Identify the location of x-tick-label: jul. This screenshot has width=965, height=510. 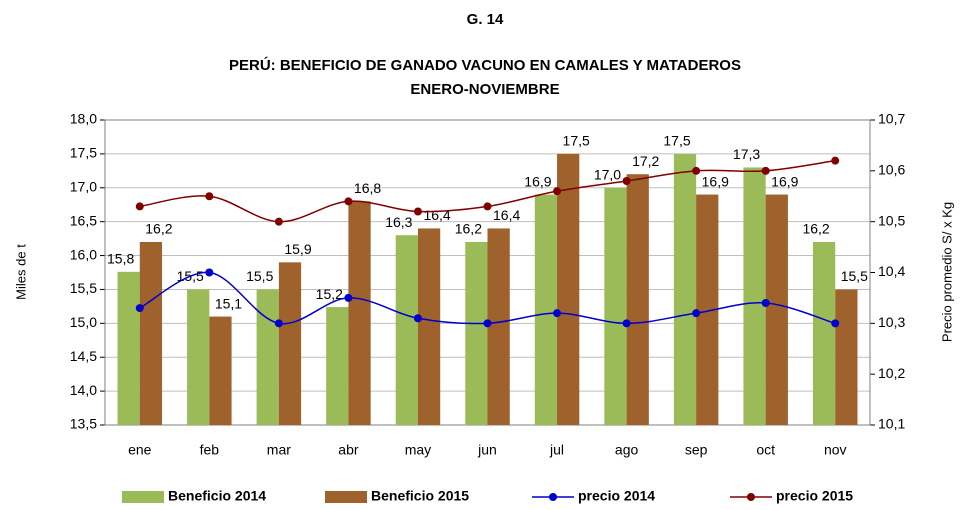
(556, 450).